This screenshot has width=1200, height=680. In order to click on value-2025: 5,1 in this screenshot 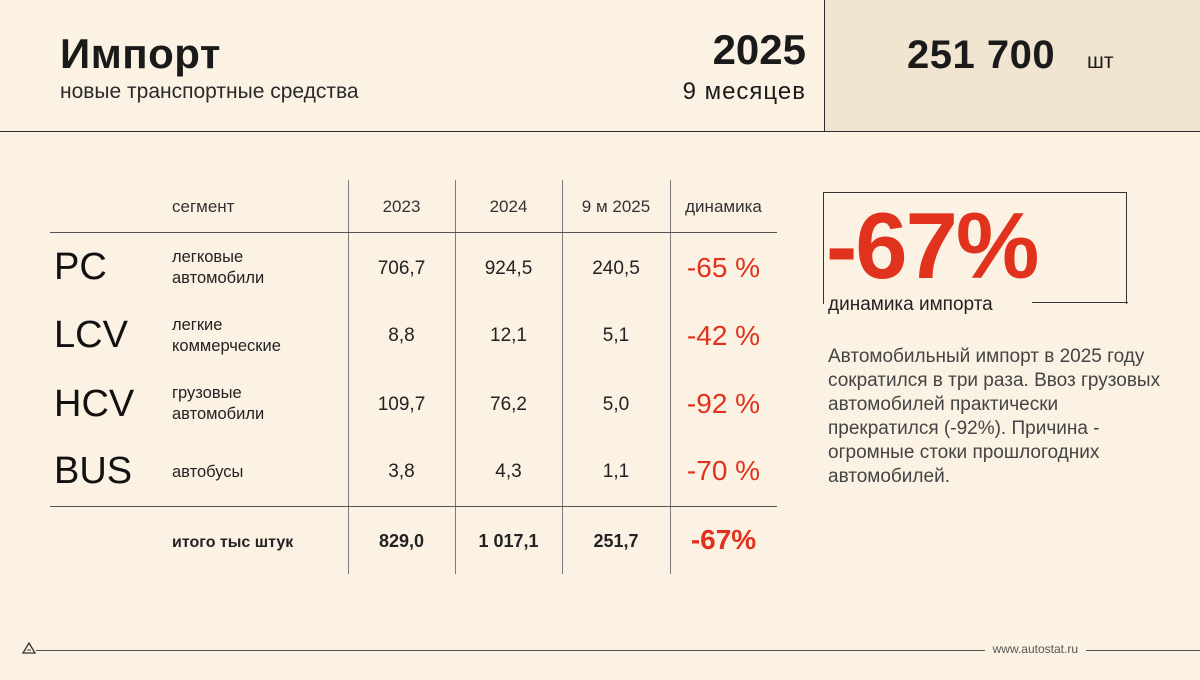, I will do `click(616, 335)`.